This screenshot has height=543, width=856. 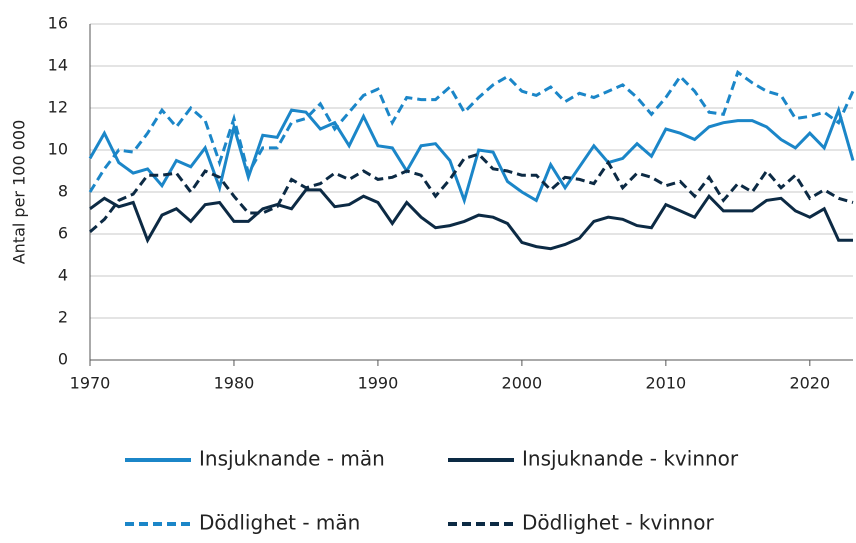 I want to click on x-tick-label: 1980, so click(x=234, y=383).